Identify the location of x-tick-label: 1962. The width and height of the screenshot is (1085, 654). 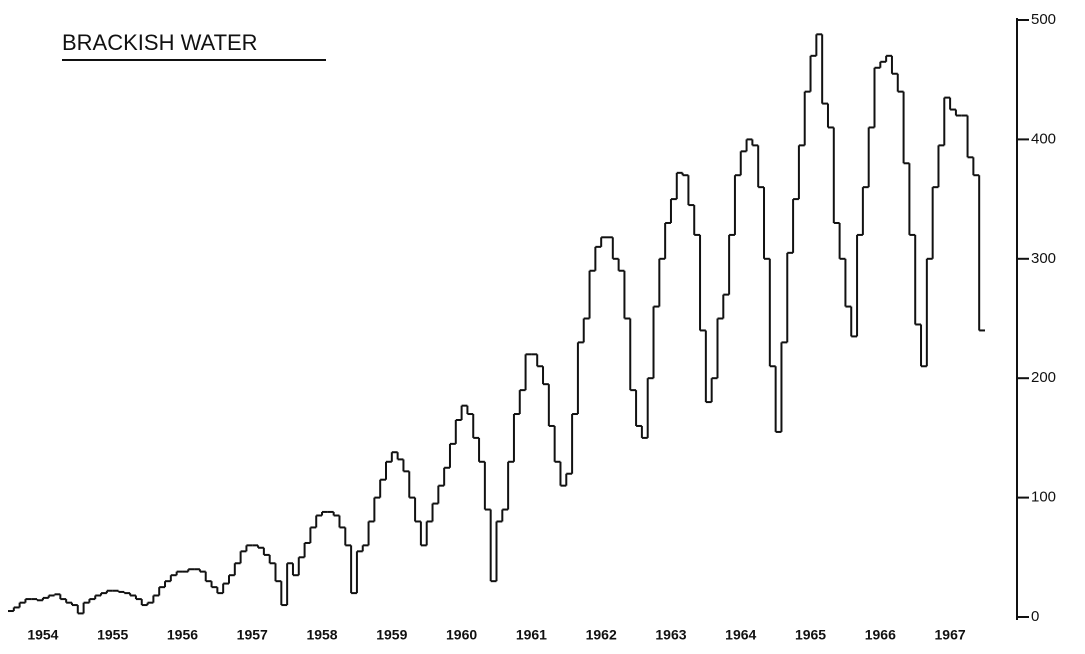
(601, 635).